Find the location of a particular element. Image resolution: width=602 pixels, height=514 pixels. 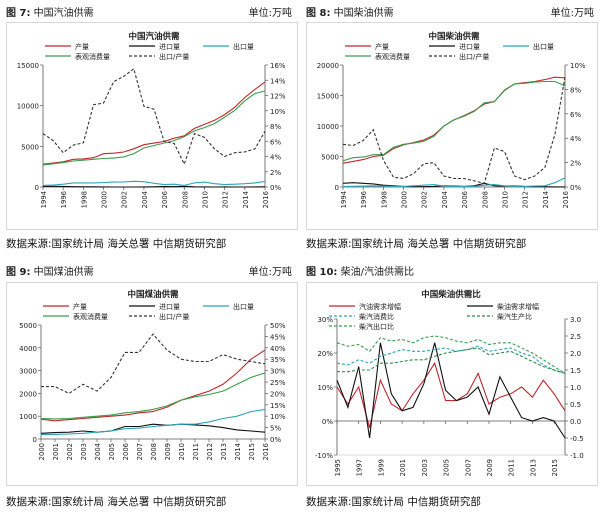

y2-tick-label: 0.0 is located at coordinates (575, 422).